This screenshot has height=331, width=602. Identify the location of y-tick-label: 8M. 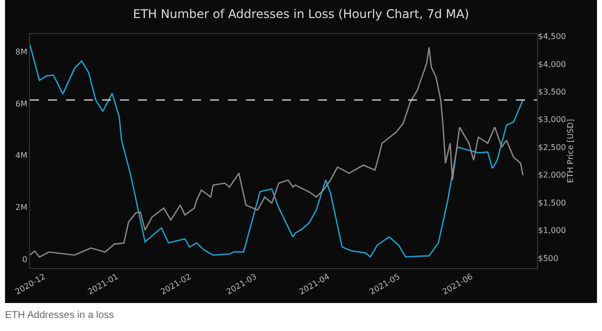
(21, 52).